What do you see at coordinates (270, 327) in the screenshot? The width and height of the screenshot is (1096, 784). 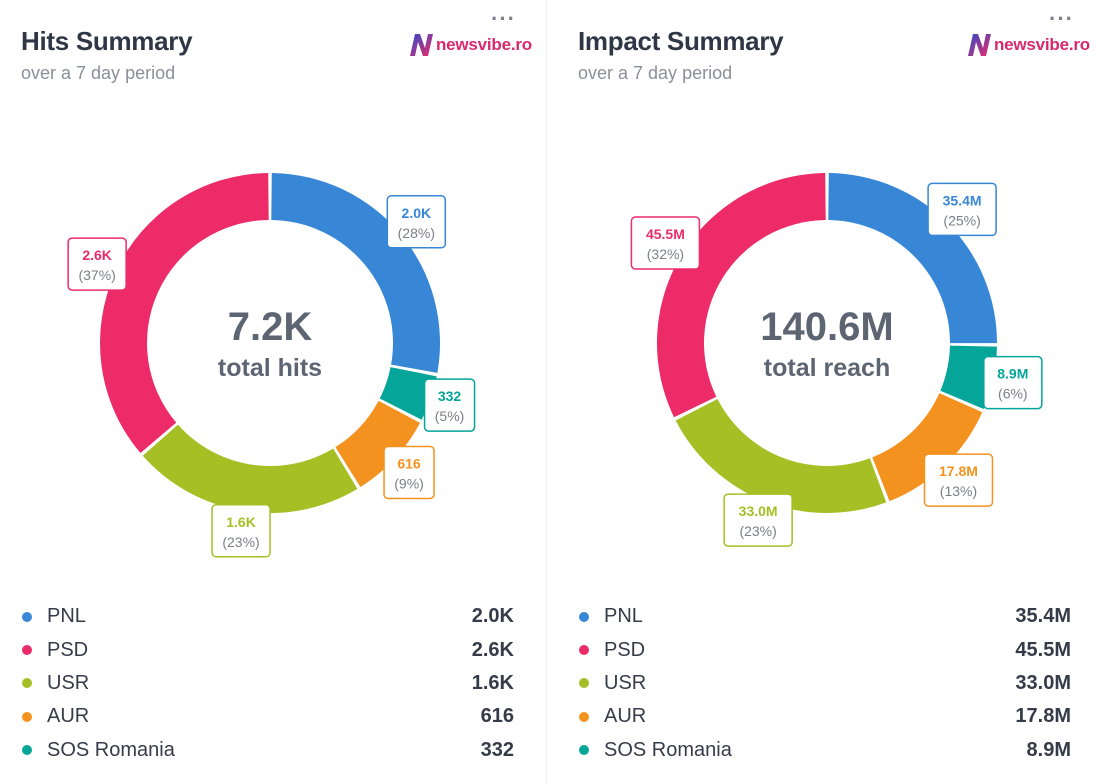 I see `center-total-value: 7.2K` at bounding box center [270, 327].